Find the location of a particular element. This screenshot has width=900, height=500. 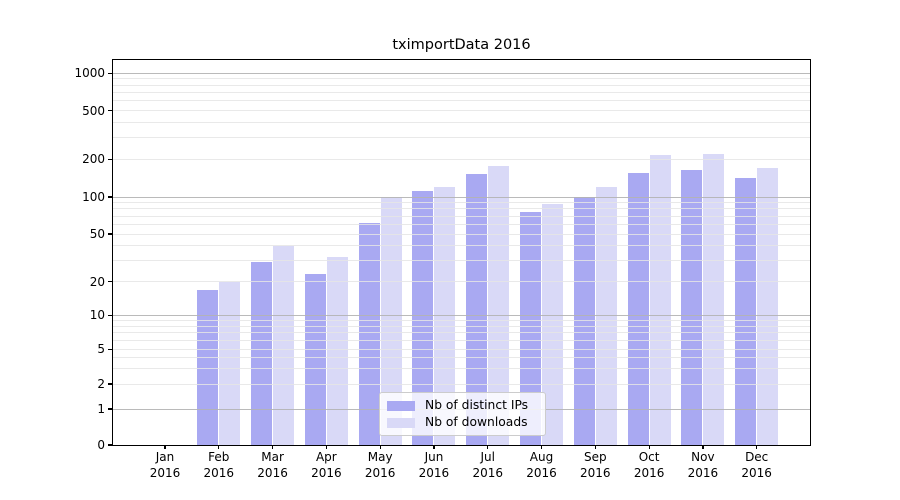

chart-title: tximportData 2016 is located at coordinates (461, 45).